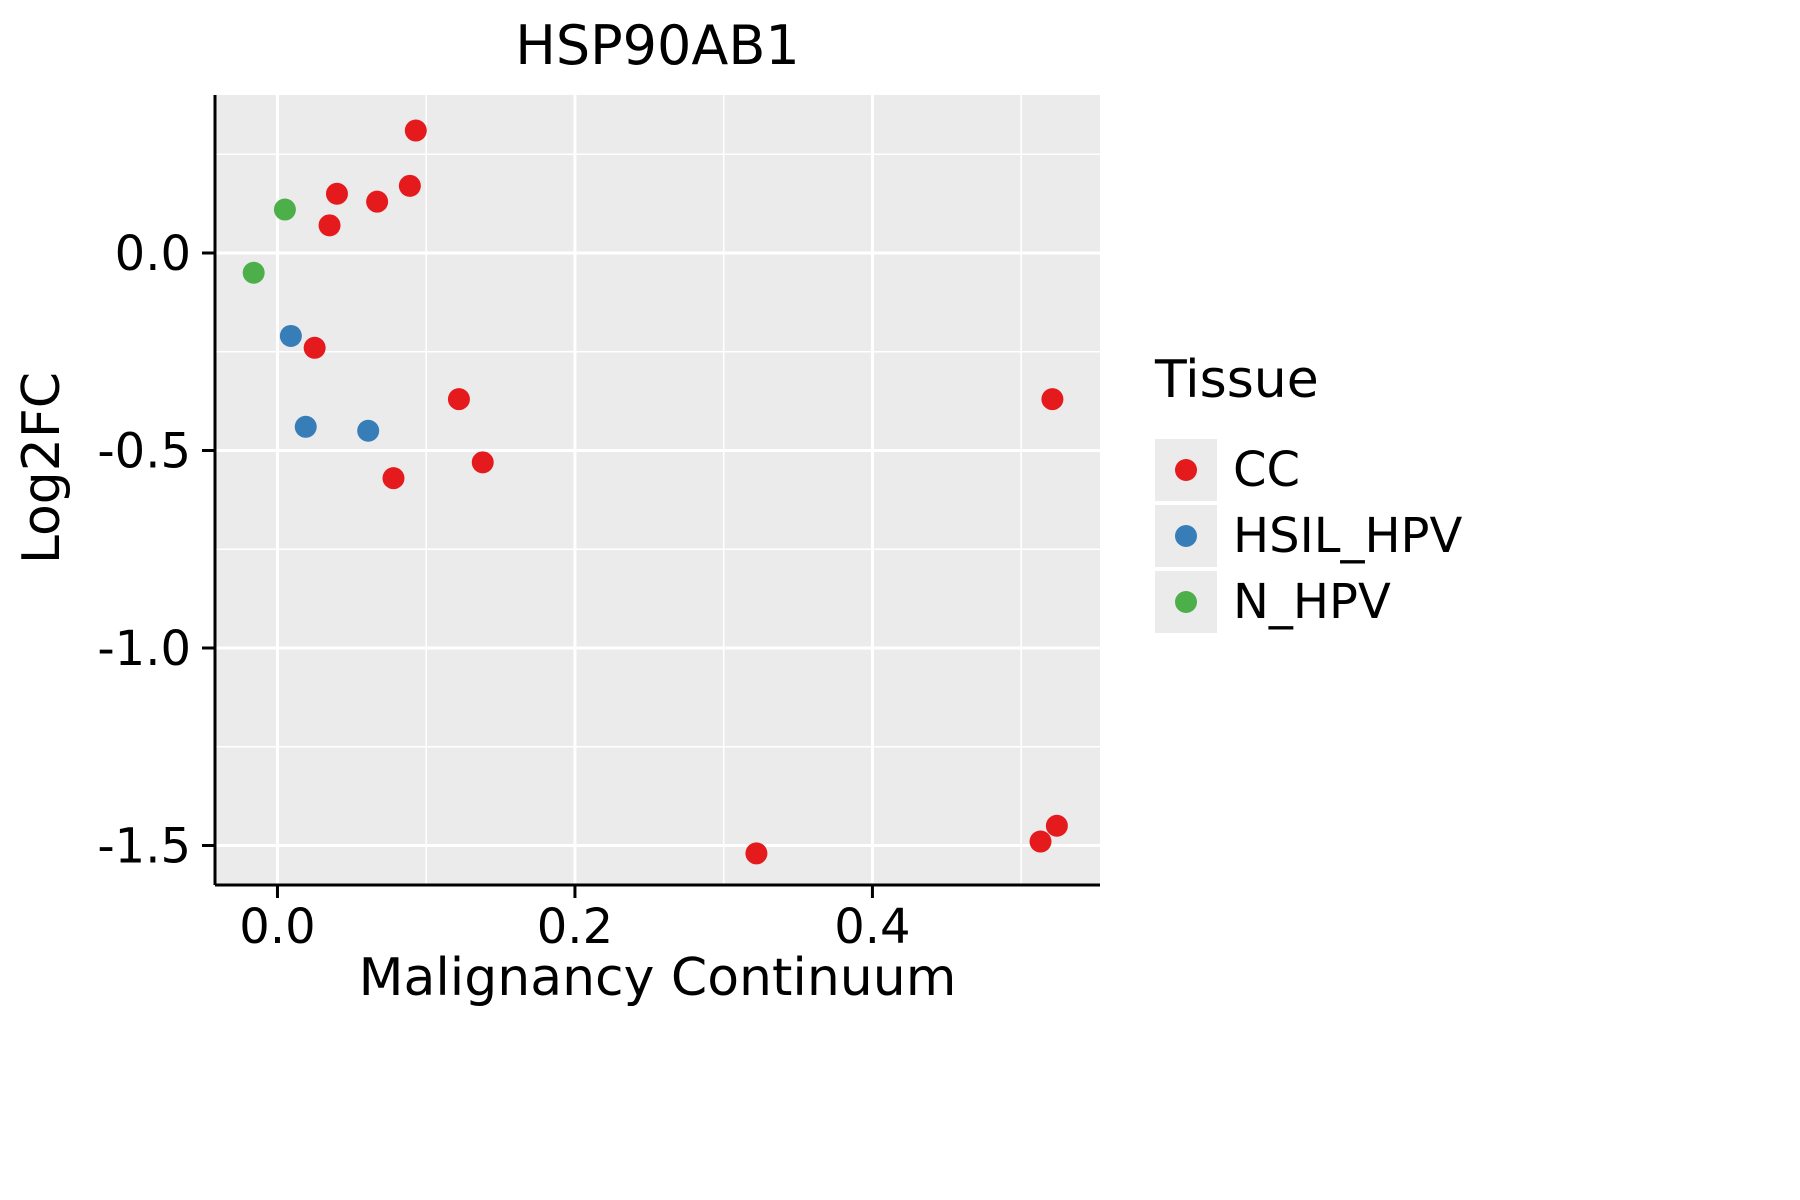 The image size is (1800, 1200). What do you see at coordinates (1267, 470) in the screenshot?
I see `legend-label: CC` at bounding box center [1267, 470].